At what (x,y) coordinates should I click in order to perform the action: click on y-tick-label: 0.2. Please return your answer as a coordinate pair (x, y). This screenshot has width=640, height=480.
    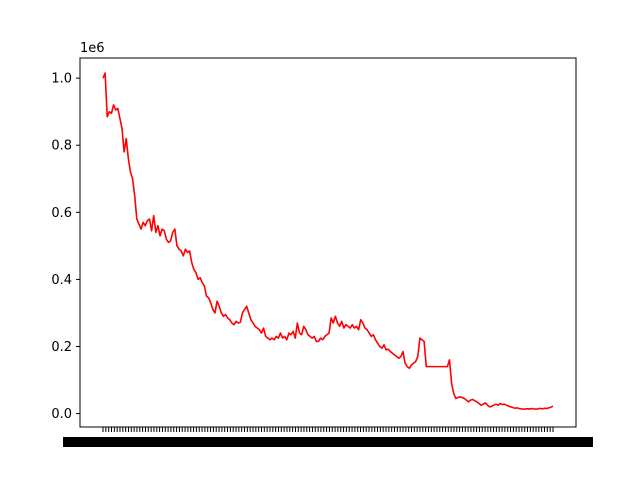
    Looking at the image, I should click on (61, 347).